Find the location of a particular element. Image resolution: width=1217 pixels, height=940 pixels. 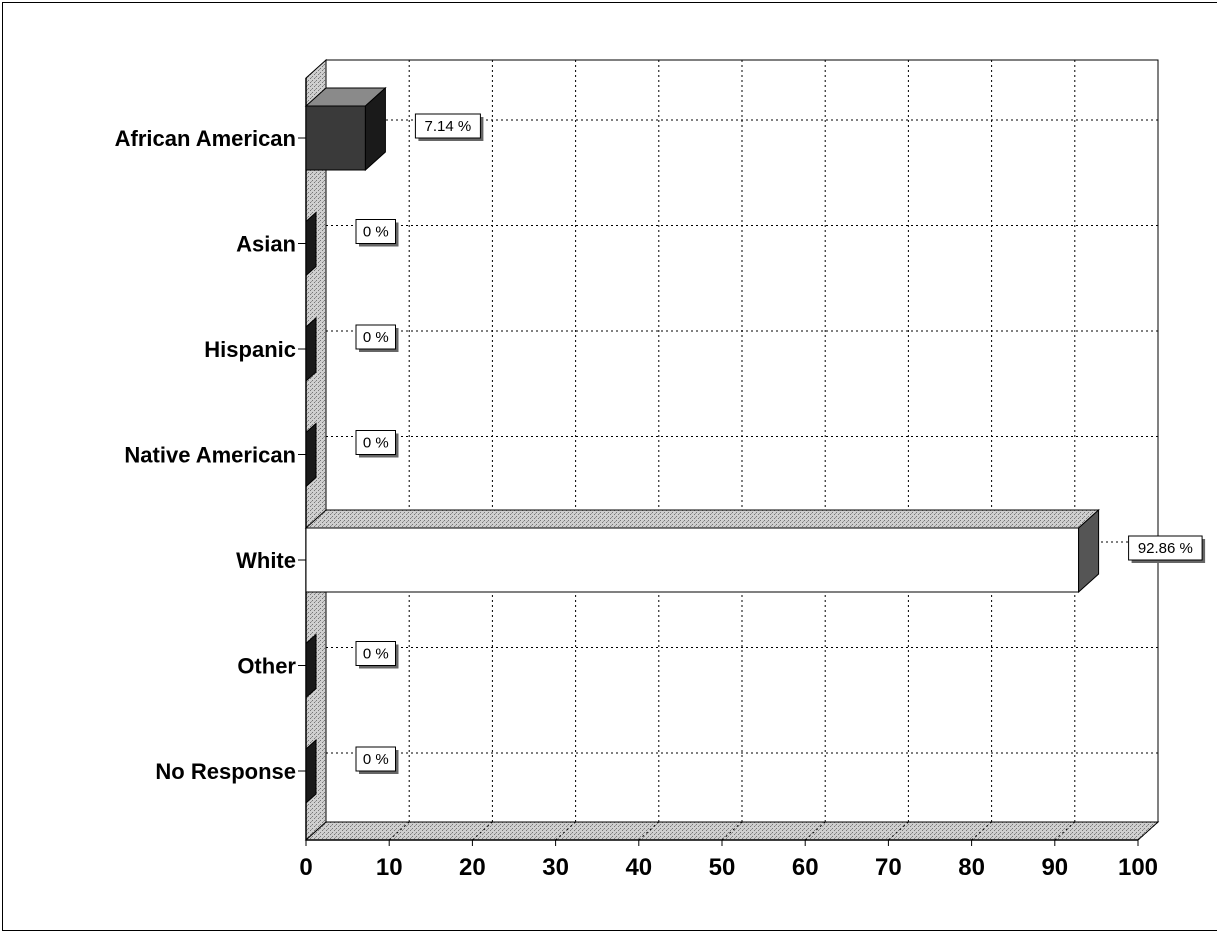

x-tick-label: 20 is located at coordinates (472, 867).